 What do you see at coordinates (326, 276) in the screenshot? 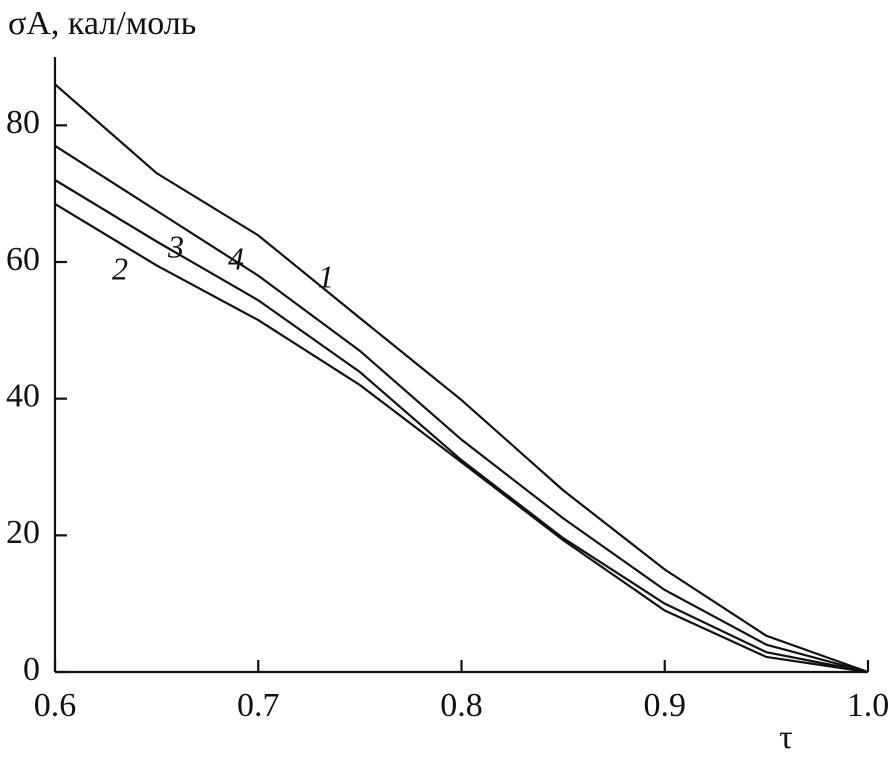
I see `series-label: 1` at bounding box center [326, 276].